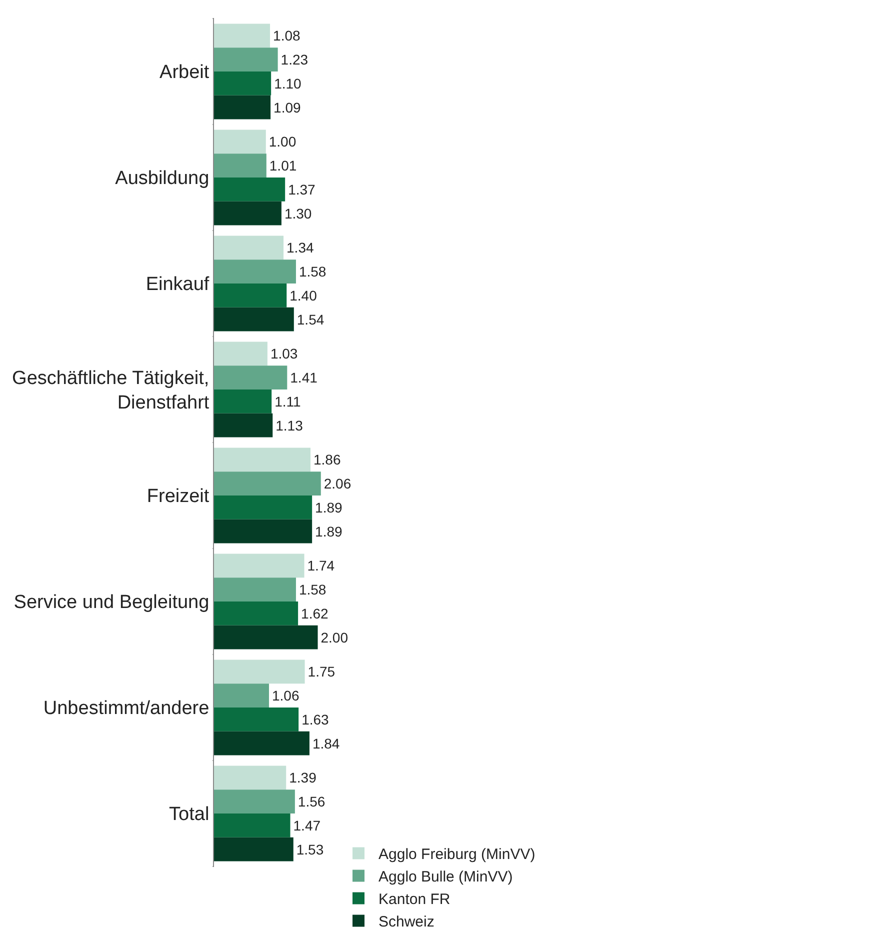 This screenshot has width=879, height=937. Describe the element at coordinates (288, 83) in the screenshot. I see `data-label: 1.10` at that location.